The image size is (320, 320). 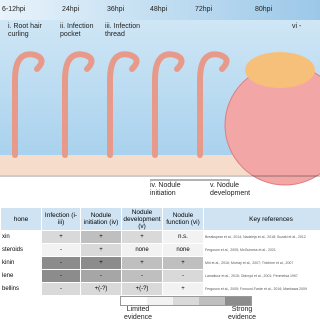 I want to click on header-cell: Nodule function (vi), so click(x=183, y=219).